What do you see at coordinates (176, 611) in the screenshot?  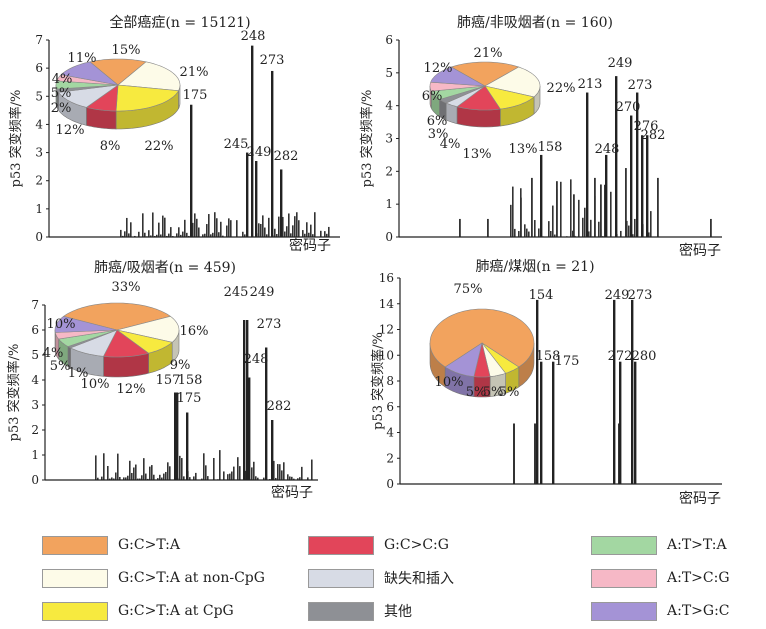 I see `legend-label: G:C>T:A at CpG` at bounding box center [176, 611].